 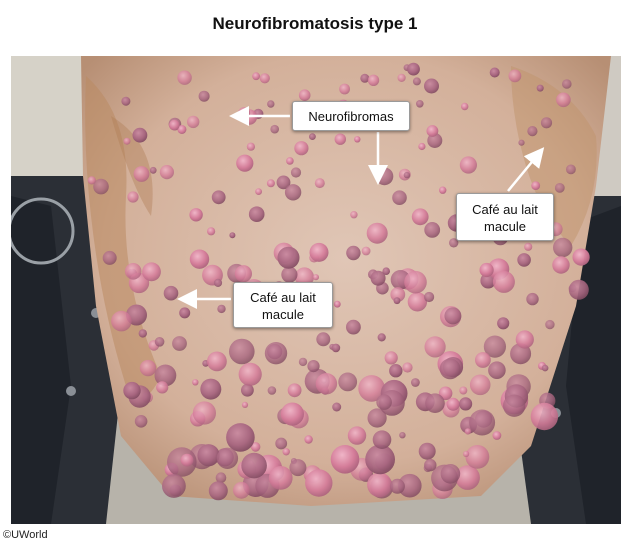 What do you see at coordinates (505, 217) in the screenshot?
I see `label-cafe-au-lait-right: Café au lait macule` at bounding box center [505, 217].